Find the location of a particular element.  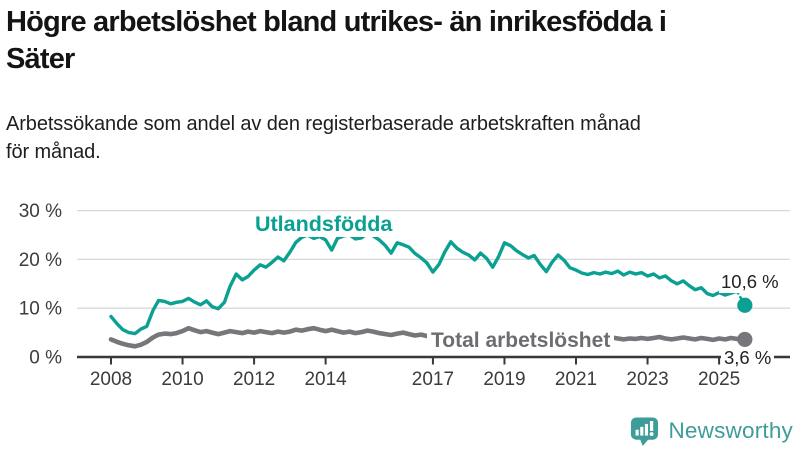

x-tick-label-2025: 2025 is located at coordinates (719, 379).